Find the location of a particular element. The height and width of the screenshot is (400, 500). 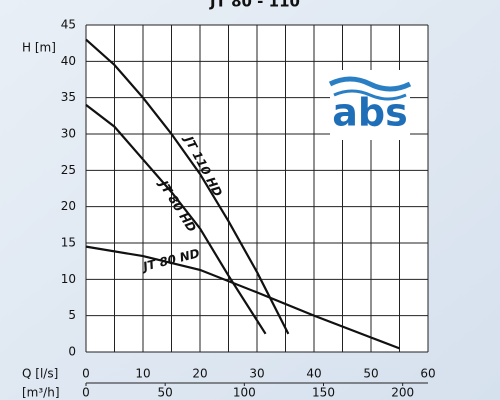

x2-tick-label: 0 is located at coordinates (86, 393).